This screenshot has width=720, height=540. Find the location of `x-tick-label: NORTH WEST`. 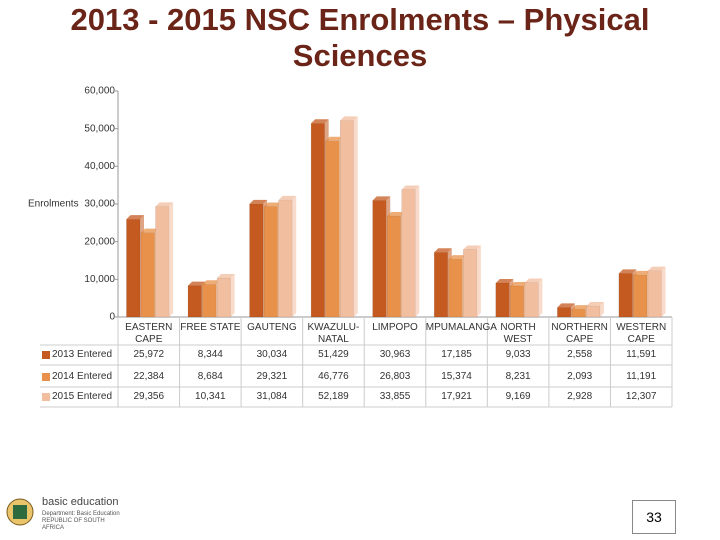

x-tick-label: NORTH WEST is located at coordinates (518, 333).